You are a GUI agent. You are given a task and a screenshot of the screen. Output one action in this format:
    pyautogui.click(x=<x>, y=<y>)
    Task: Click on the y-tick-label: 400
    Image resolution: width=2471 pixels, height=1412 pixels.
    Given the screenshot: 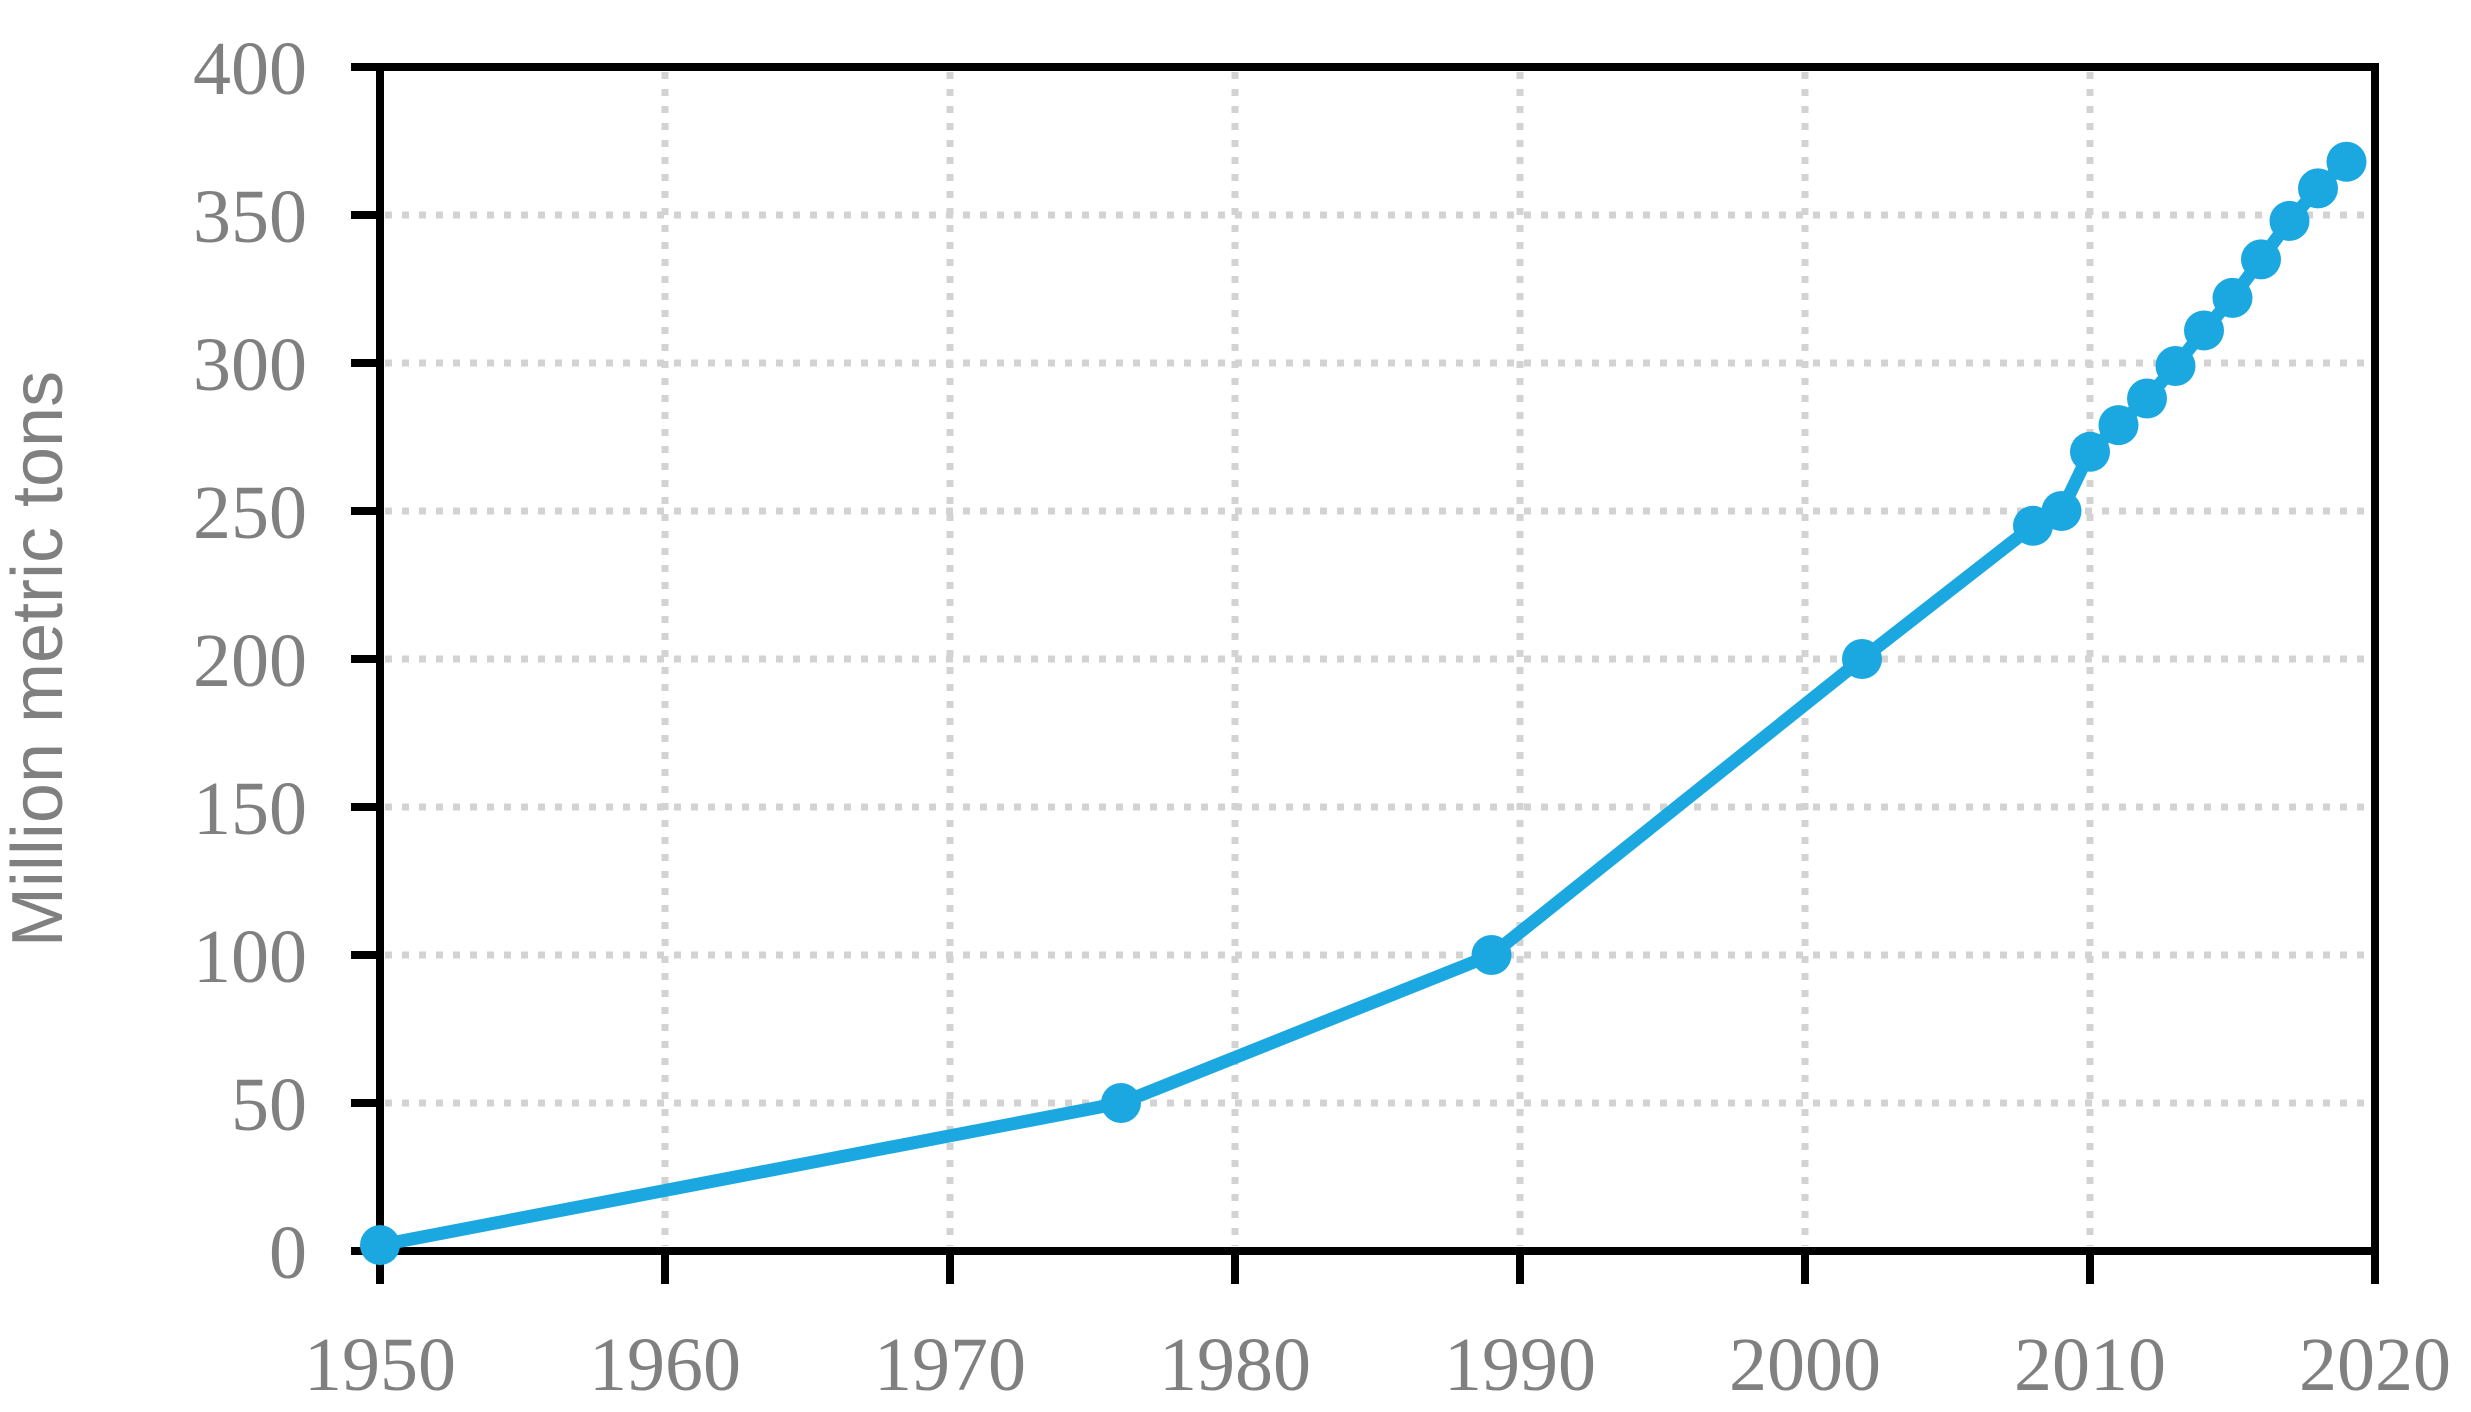 What is the action you would take?
    pyautogui.click(x=250, y=69)
    